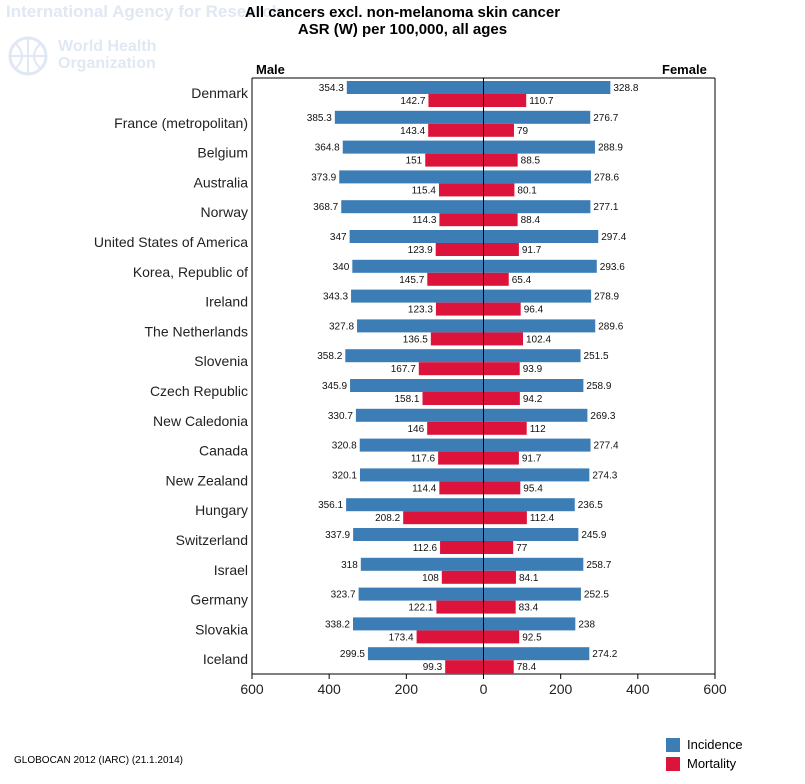 The width and height of the screenshot is (805, 784). Describe the element at coordinates (425, 548) in the screenshot. I see `data-label-male-mortality: 112.6` at that location.